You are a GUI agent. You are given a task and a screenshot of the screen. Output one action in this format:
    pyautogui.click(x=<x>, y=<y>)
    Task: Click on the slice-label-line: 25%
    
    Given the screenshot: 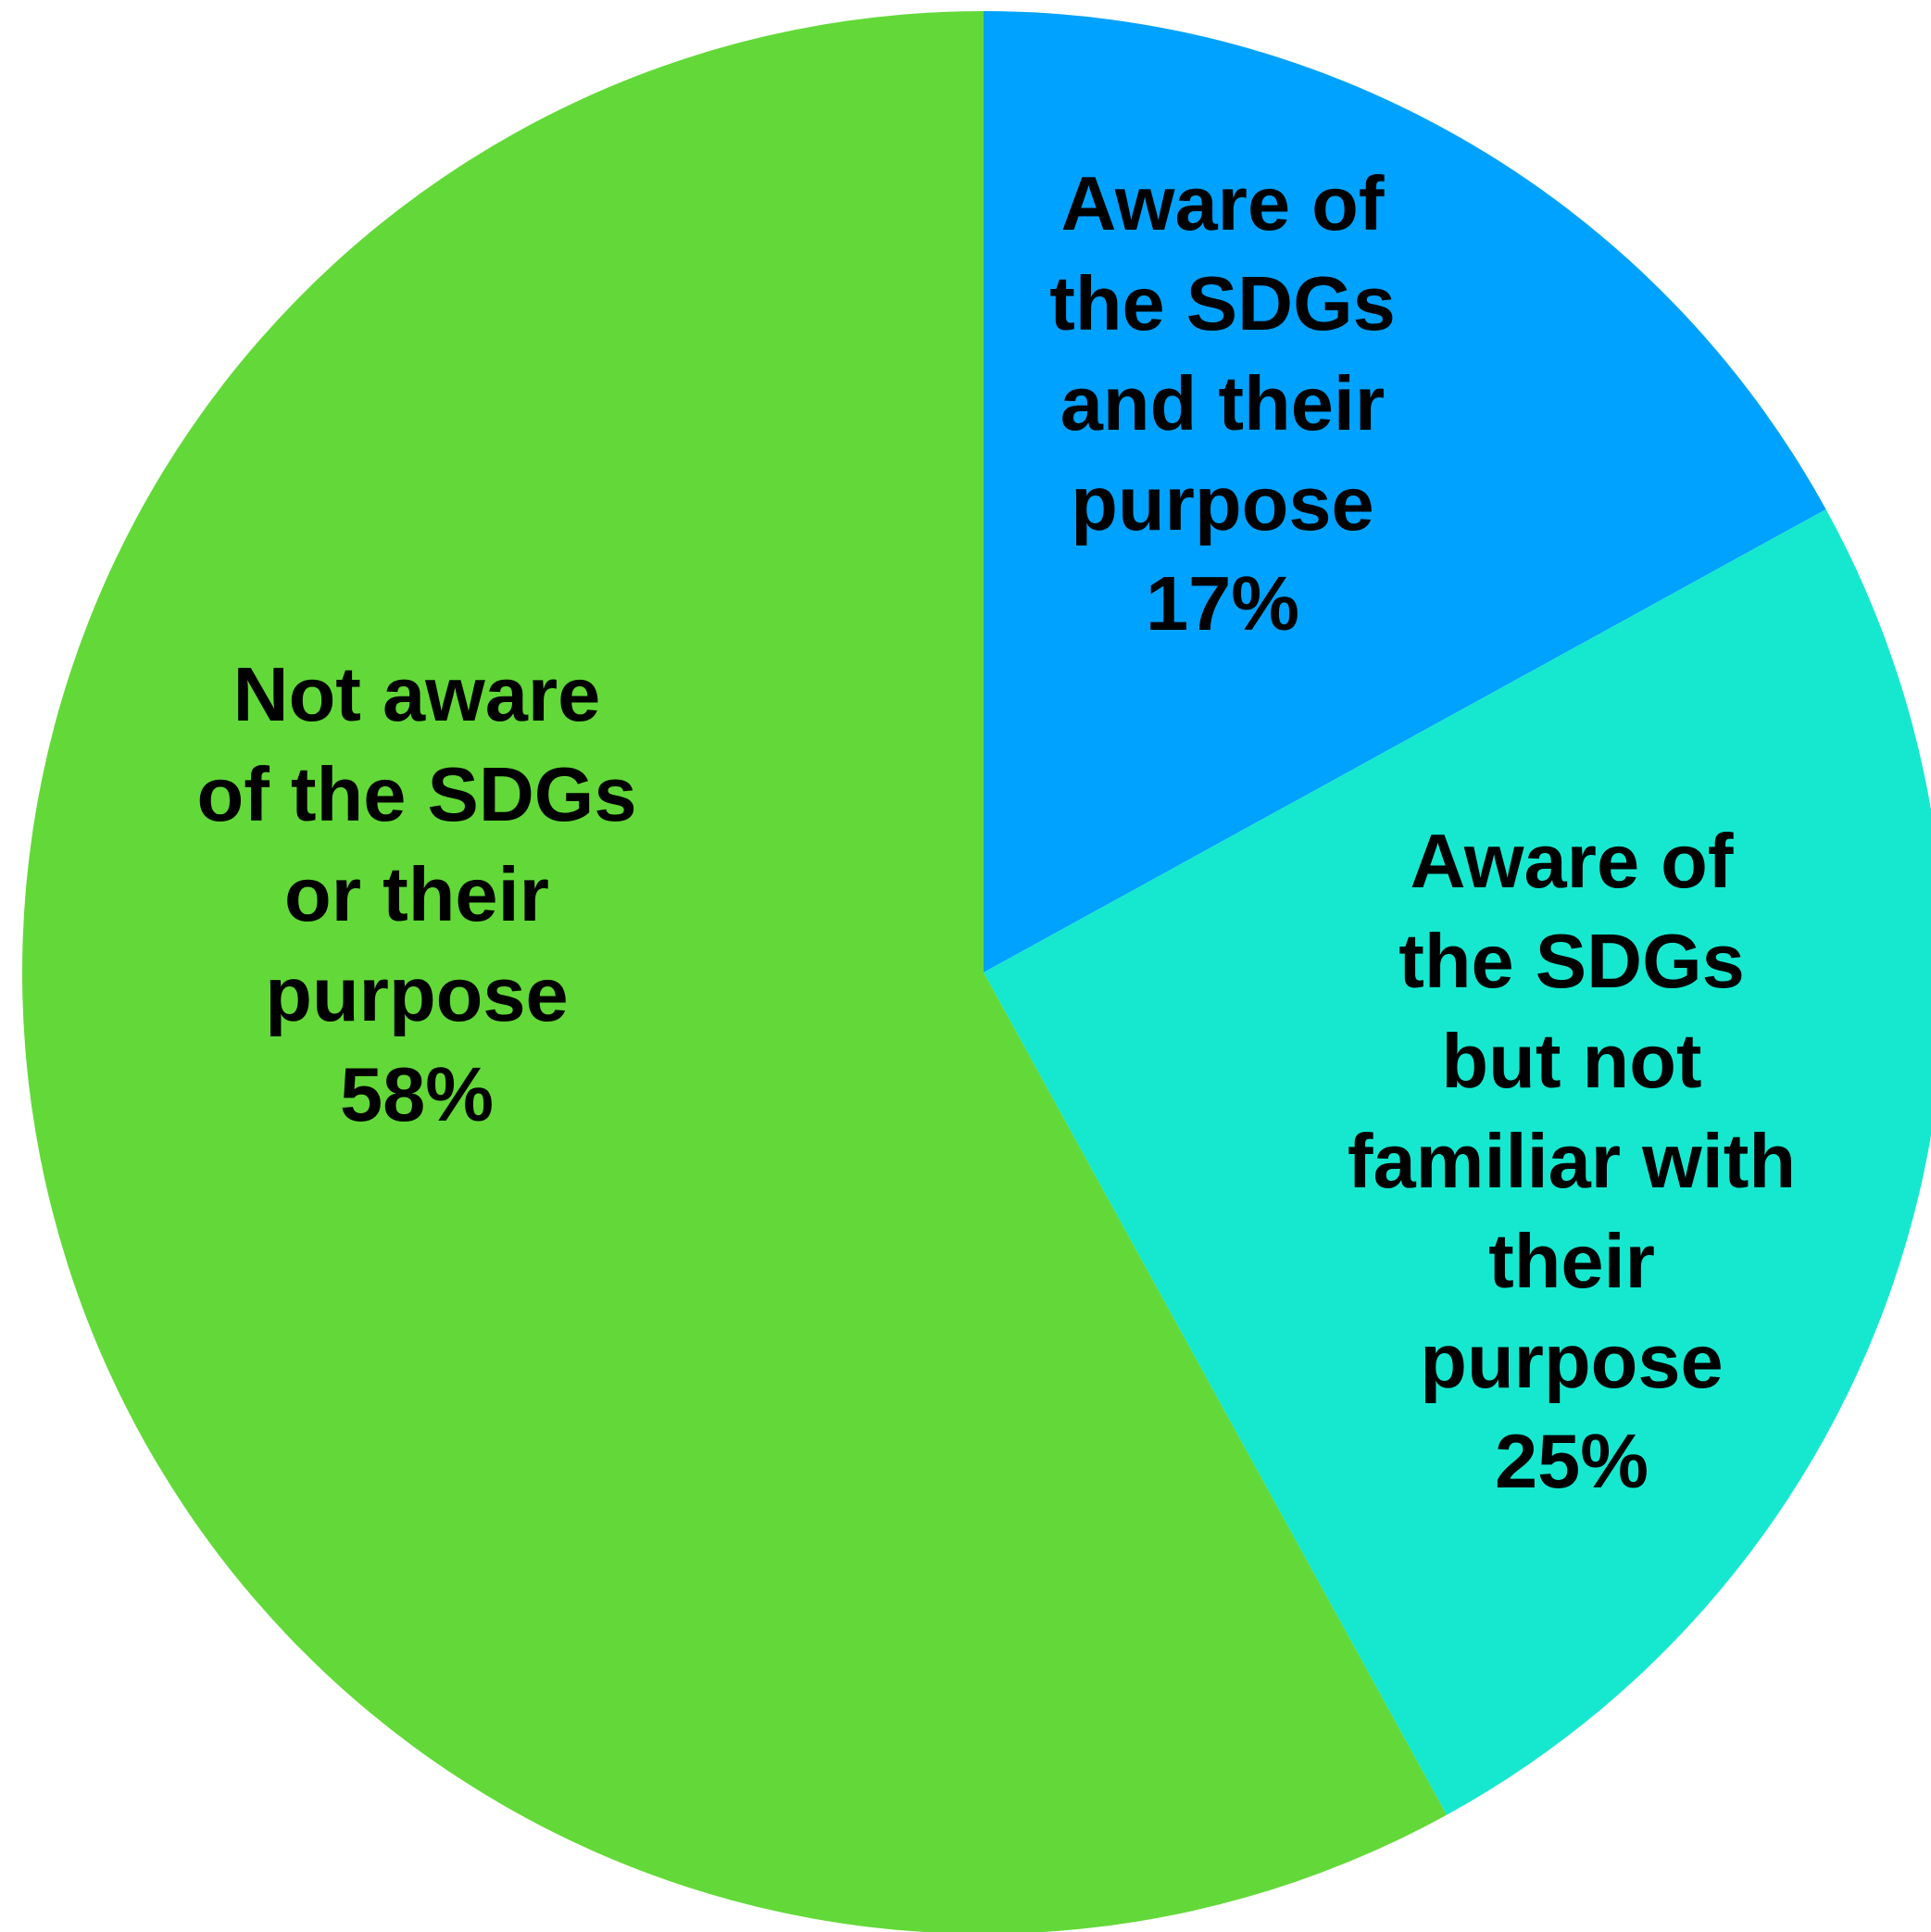 What is the action you would take?
    pyautogui.click(x=1572, y=1461)
    